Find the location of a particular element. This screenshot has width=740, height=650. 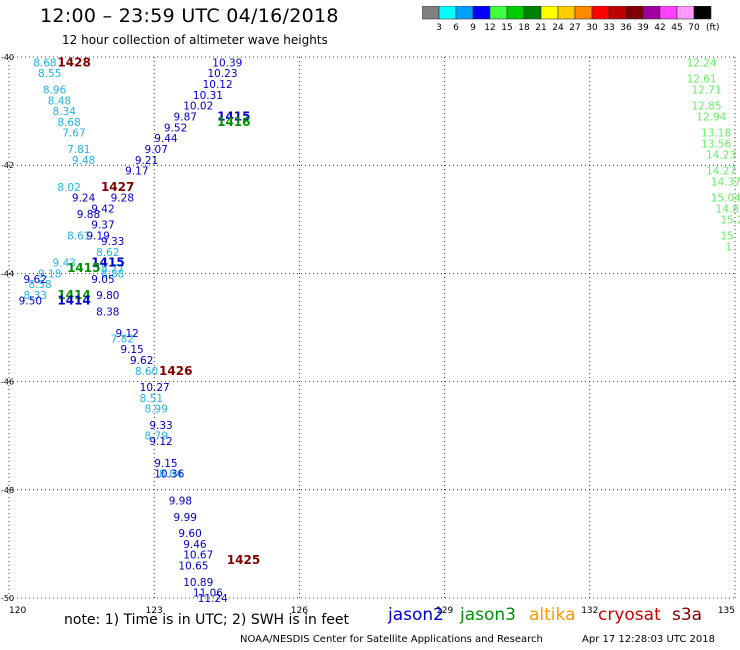

x-tick-label: 120 is located at coordinates (17, 611).